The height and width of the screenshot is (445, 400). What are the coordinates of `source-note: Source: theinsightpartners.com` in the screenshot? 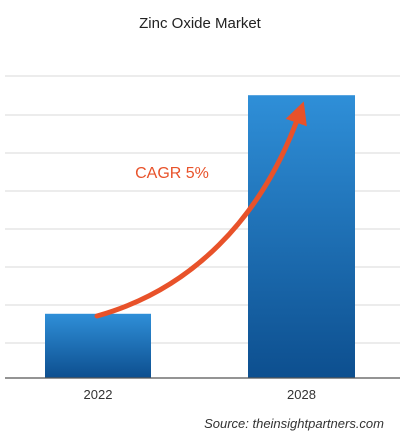 It's located at (294, 423).